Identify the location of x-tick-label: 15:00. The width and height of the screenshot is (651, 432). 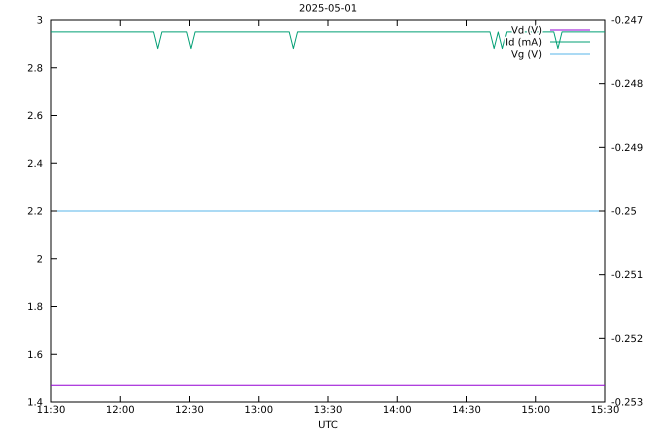
(535, 410).